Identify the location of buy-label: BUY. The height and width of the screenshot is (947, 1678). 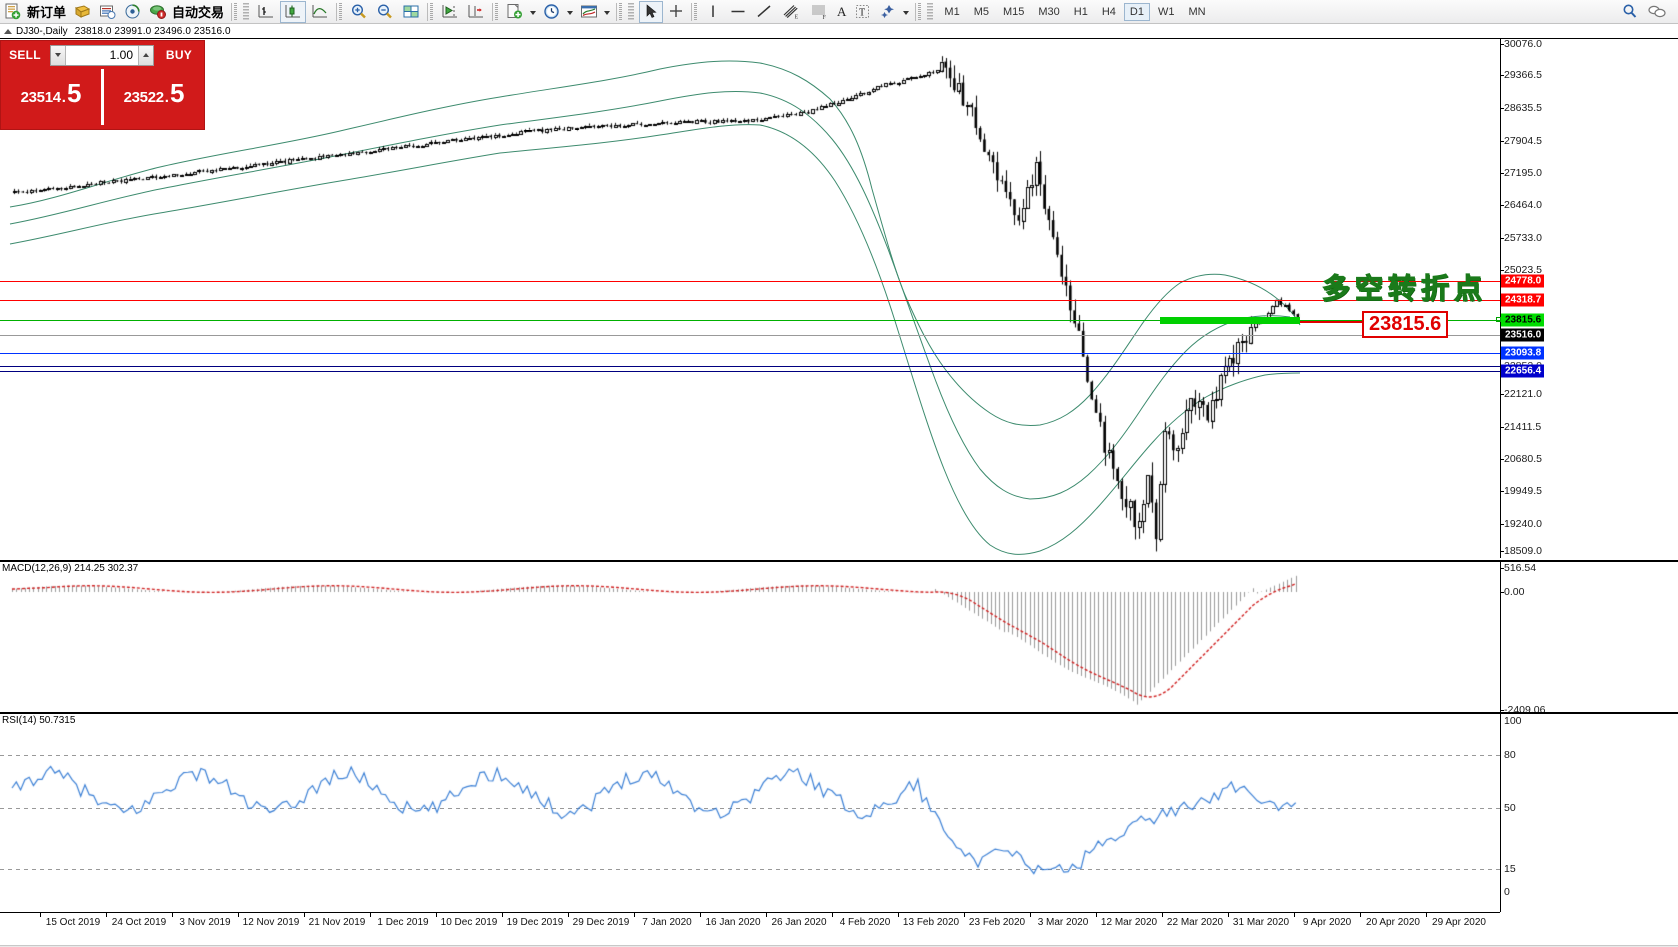
(179, 55).